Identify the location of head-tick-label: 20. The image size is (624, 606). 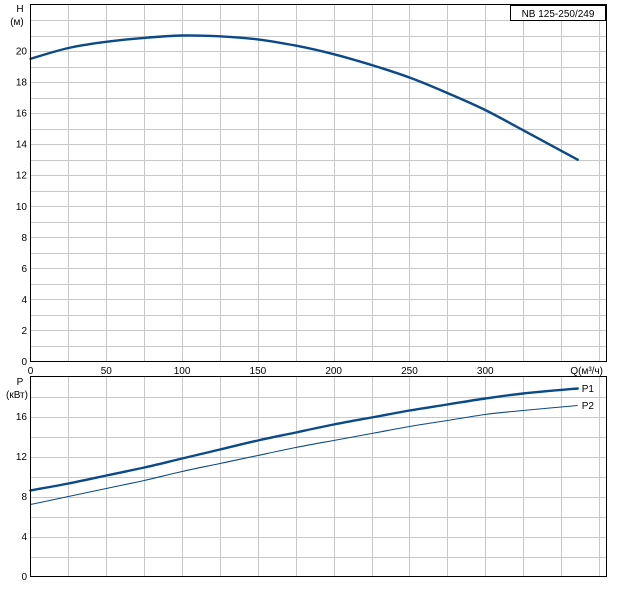
(22, 52).